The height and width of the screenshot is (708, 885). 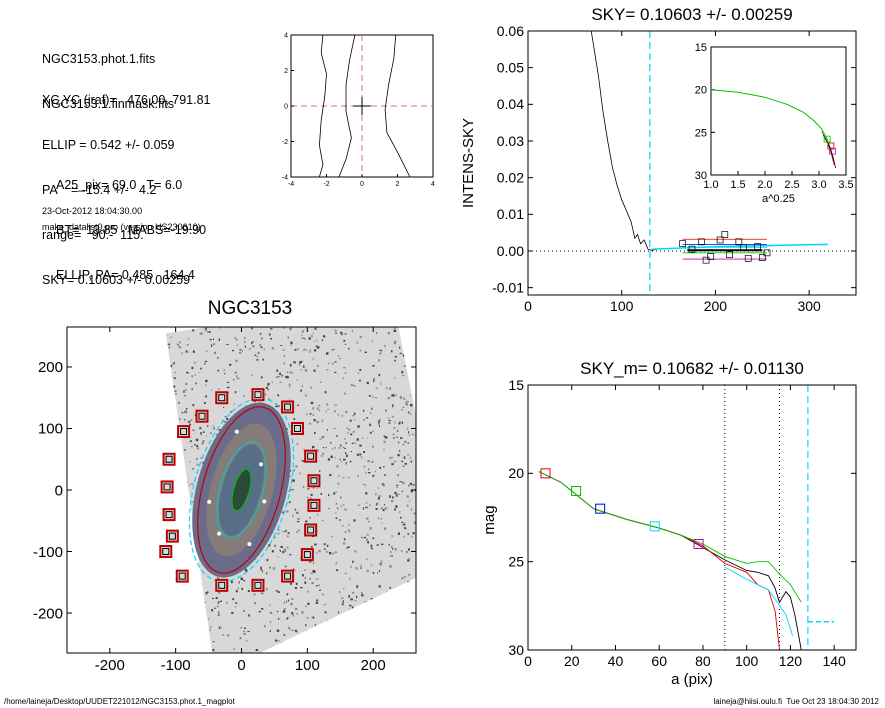 I want to click on galaxy-disk, so click(x=241, y=490).